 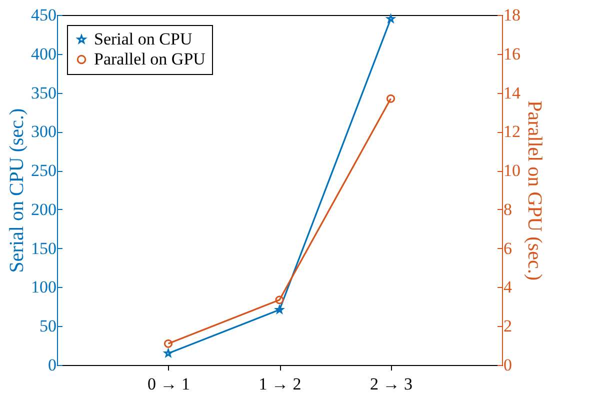 What do you see at coordinates (48, 326) in the screenshot?
I see `y-tick-label: 50` at bounding box center [48, 326].